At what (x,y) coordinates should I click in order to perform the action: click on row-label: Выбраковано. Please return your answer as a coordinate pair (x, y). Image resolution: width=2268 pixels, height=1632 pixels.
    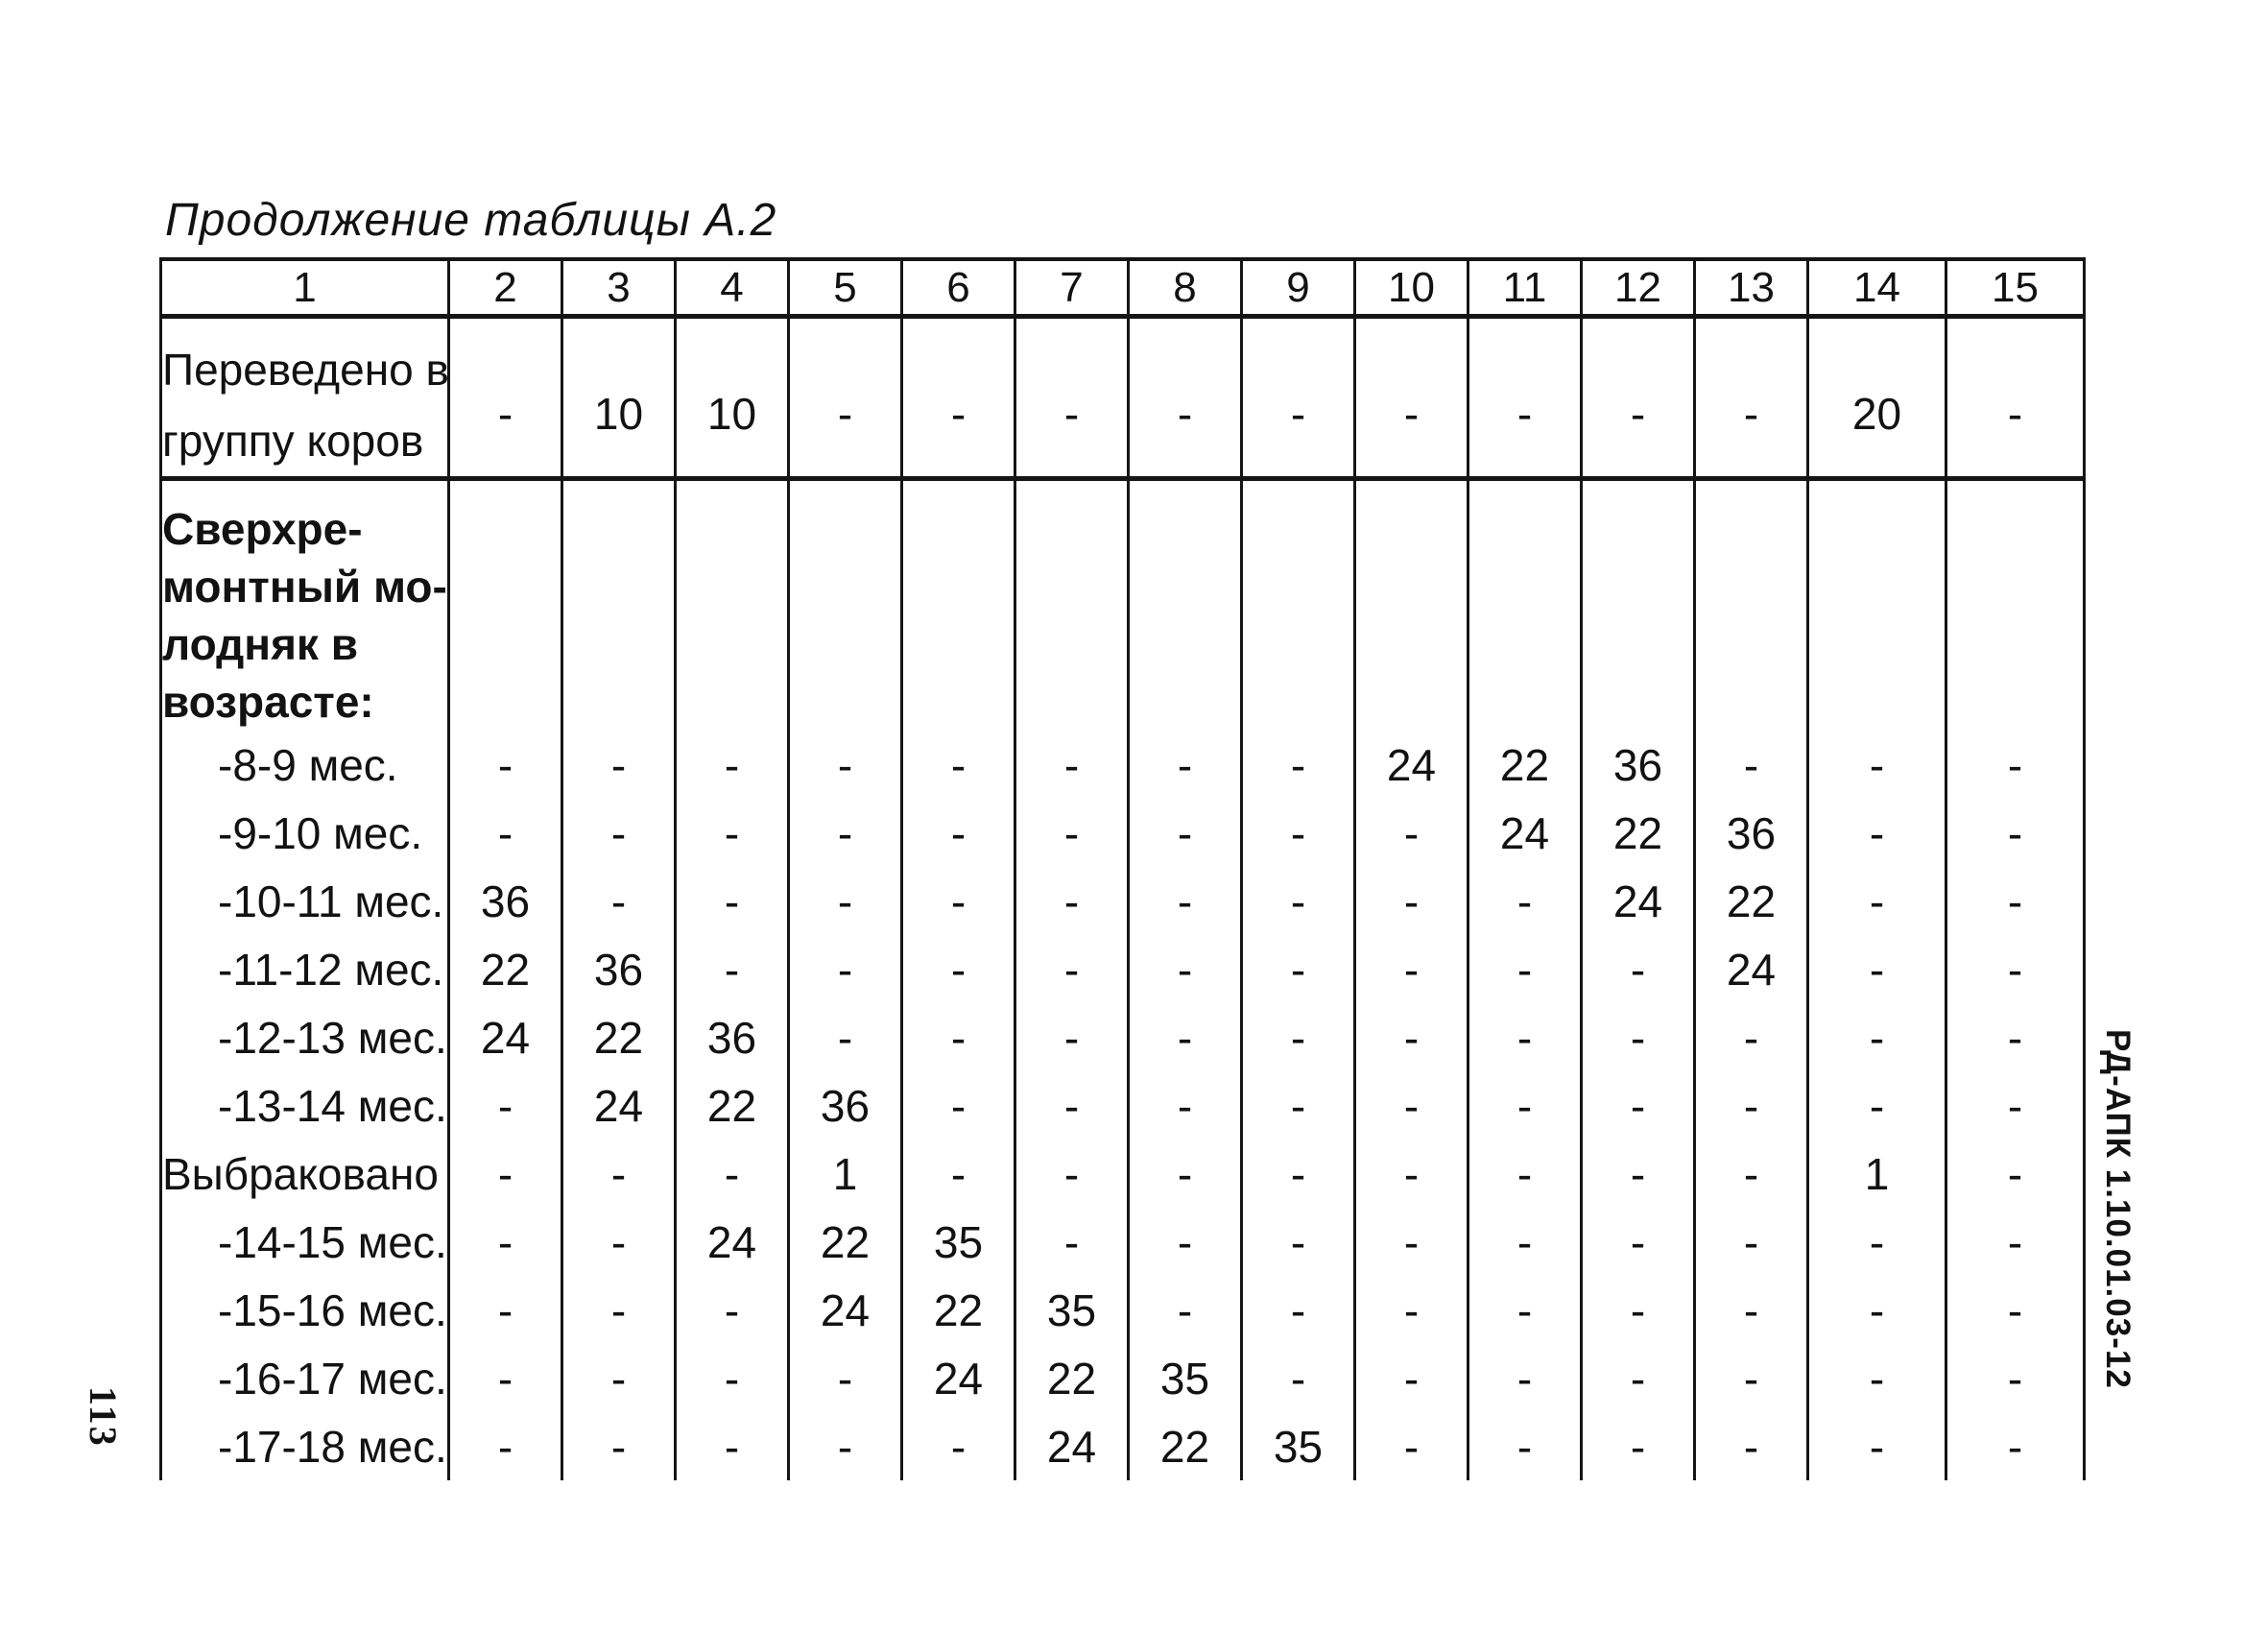
    Looking at the image, I should click on (304, 1174).